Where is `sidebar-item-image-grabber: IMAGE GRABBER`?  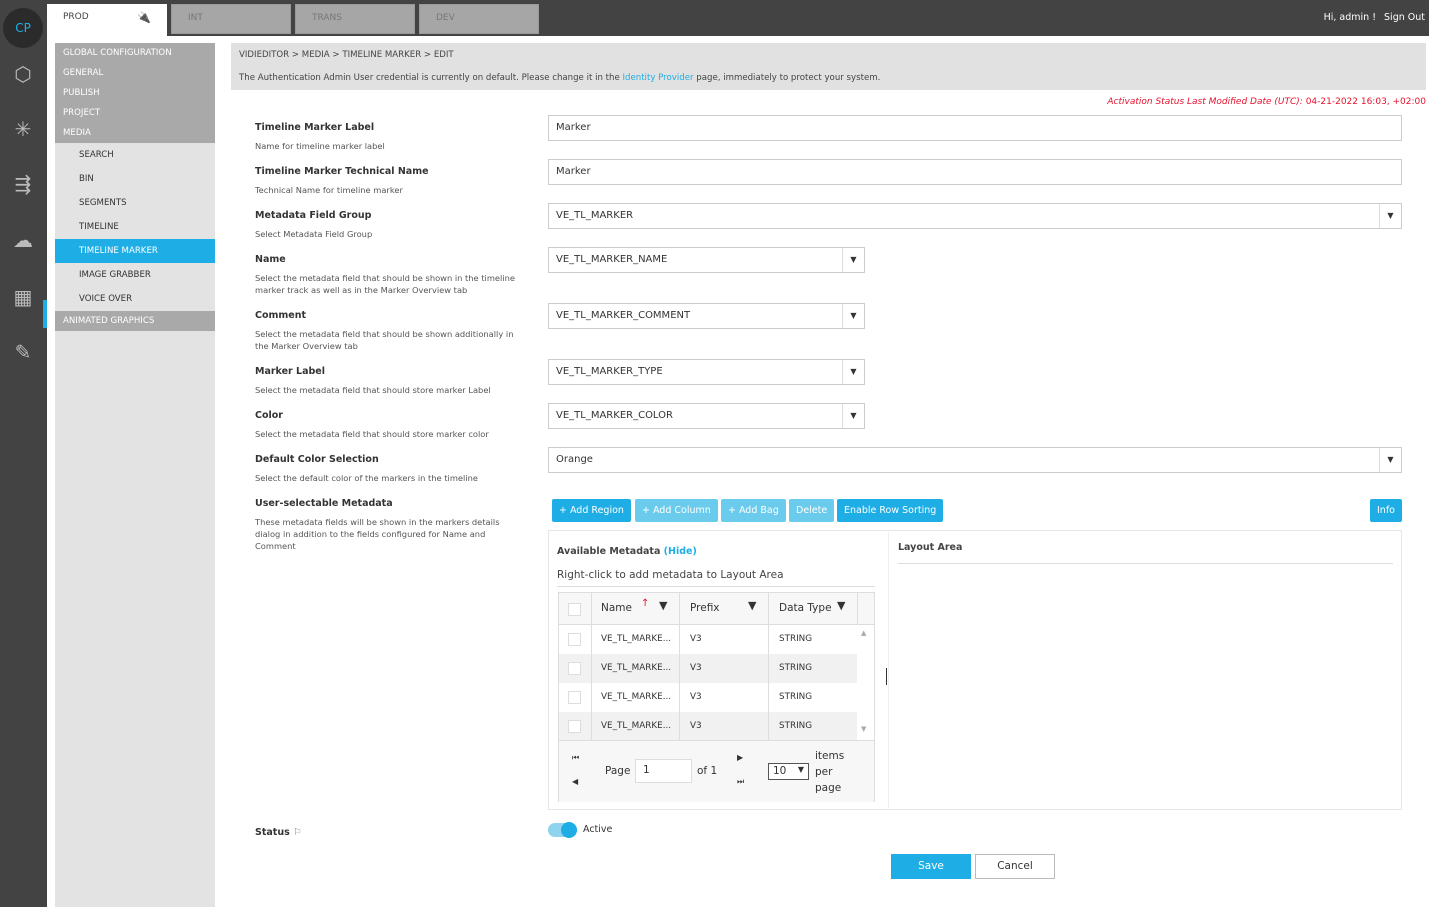
sidebar-item-image-grabber: IMAGE GRABBER is located at coordinates (135, 275).